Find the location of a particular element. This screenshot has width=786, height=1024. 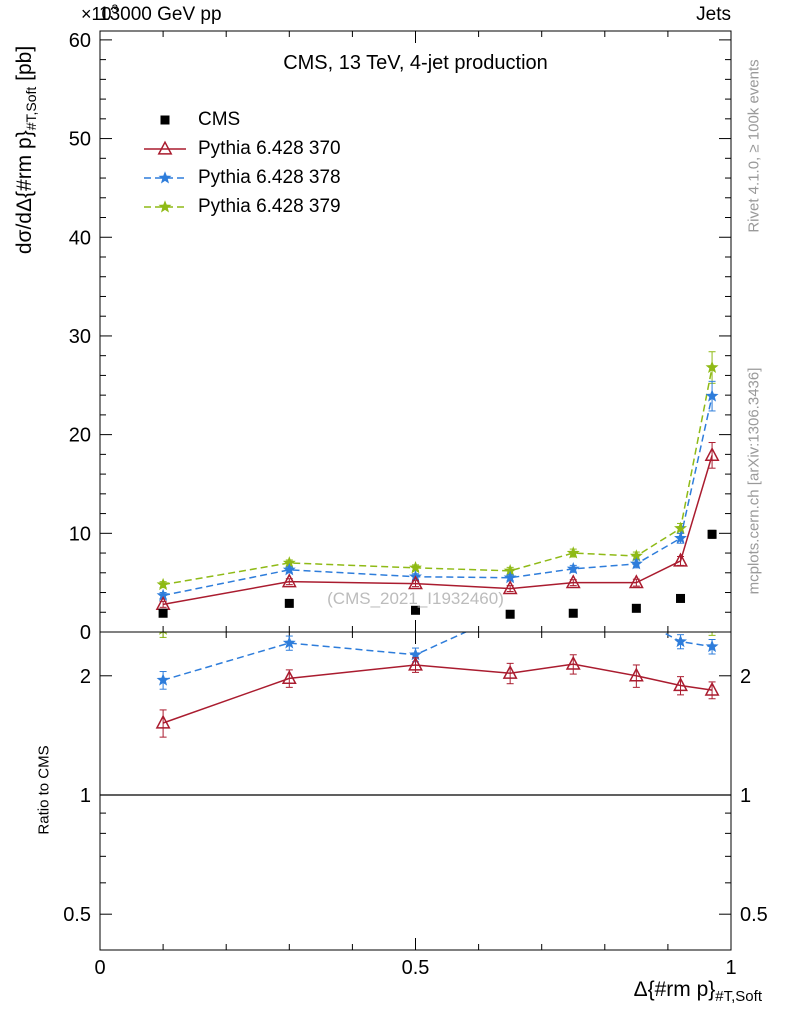

y-axis-exponent-label: ×10³ is located at coordinates (99, 13).